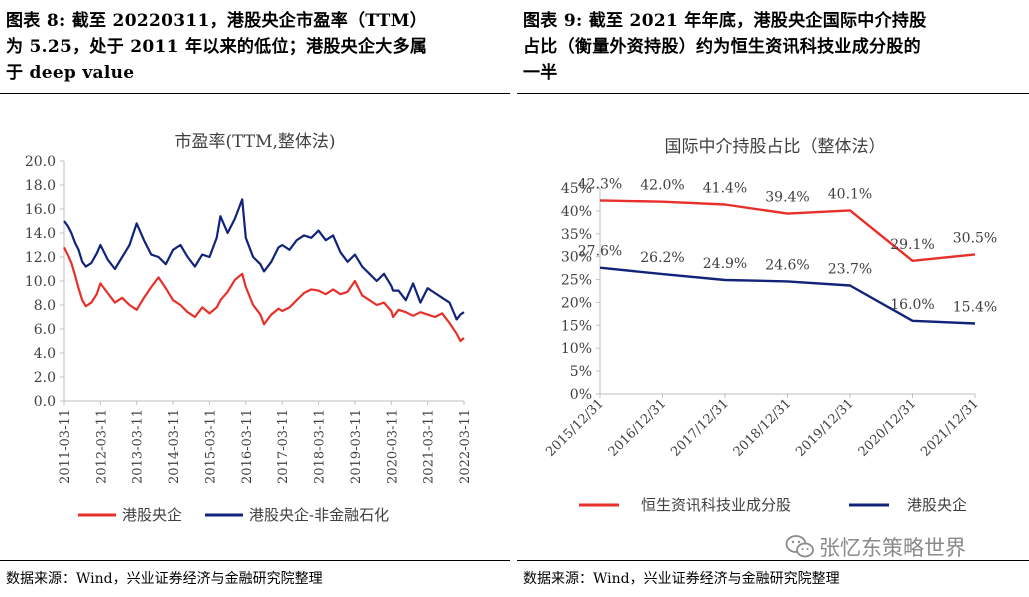 The width and height of the screenshot is (1029, 597). What do you see at coordinates (825, 428) in the screenshot?
I see `chart2-x-tick-label: 2019/12/31` at bounding box center [825, 428].